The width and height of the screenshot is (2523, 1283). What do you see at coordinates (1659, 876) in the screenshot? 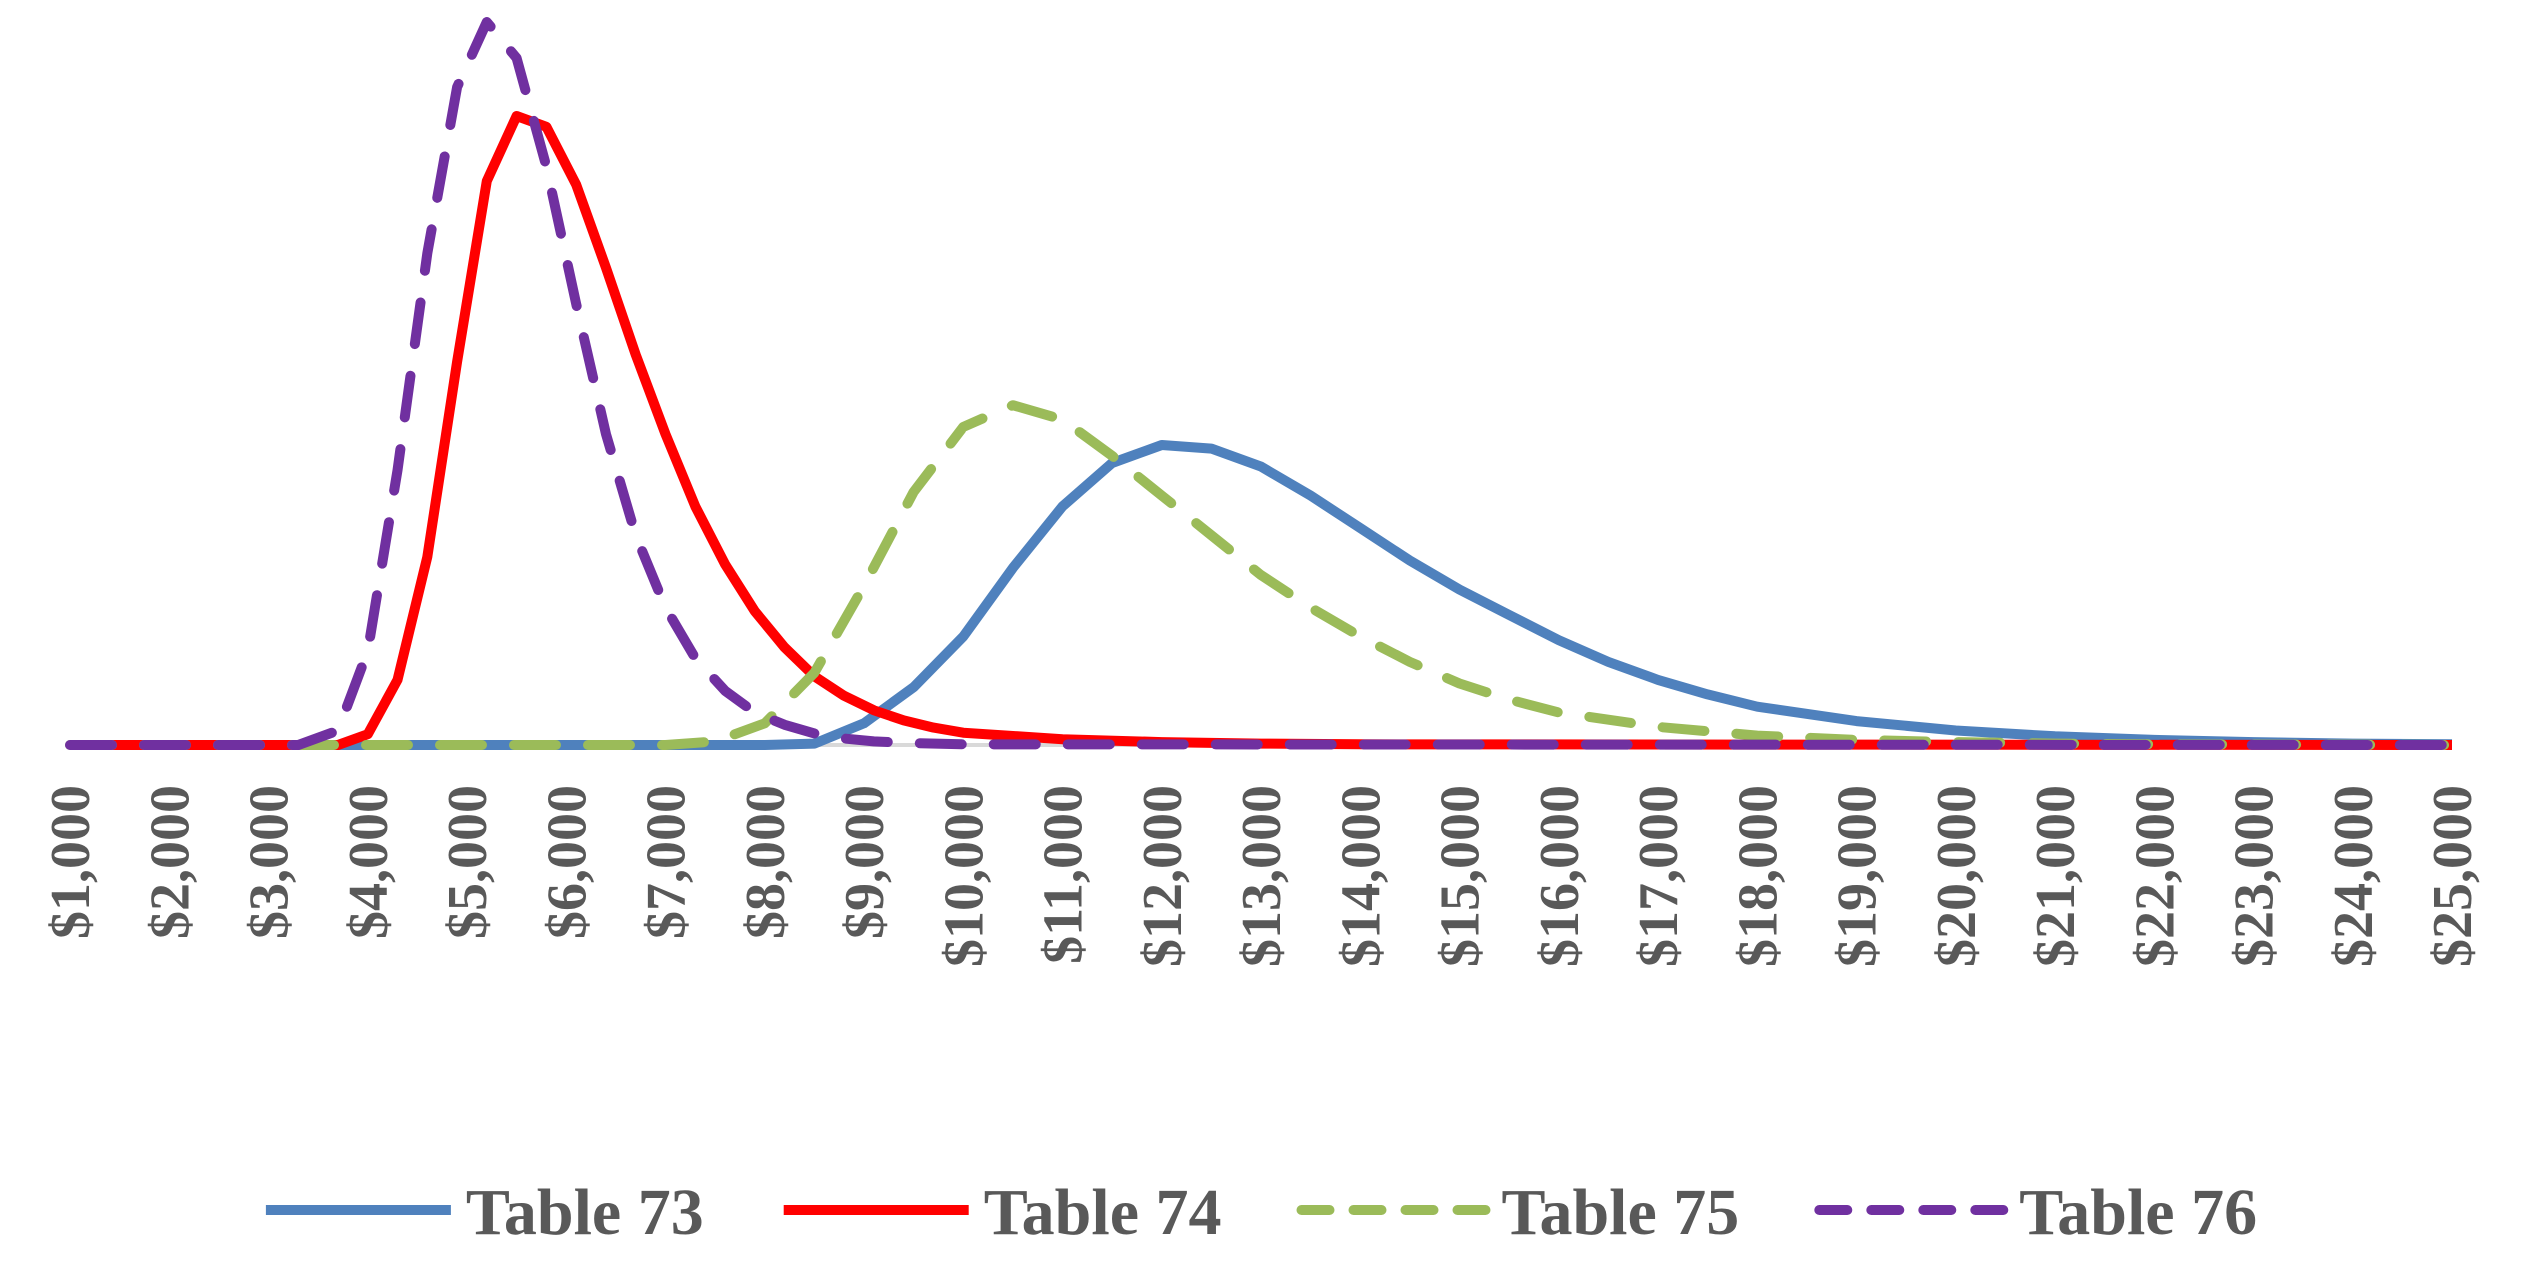
I see `x-tick-label: $17,000` at bounding box center [1659, 876].